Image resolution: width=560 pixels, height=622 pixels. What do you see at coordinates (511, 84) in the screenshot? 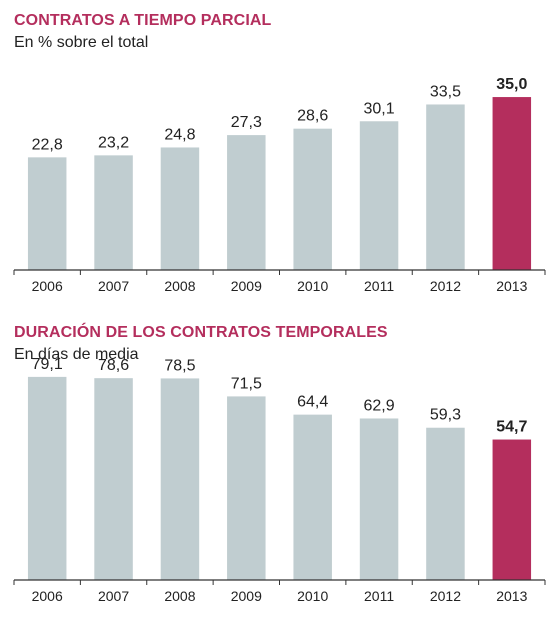
I see `data-label: 35,0` at bounding box center [511, 84].